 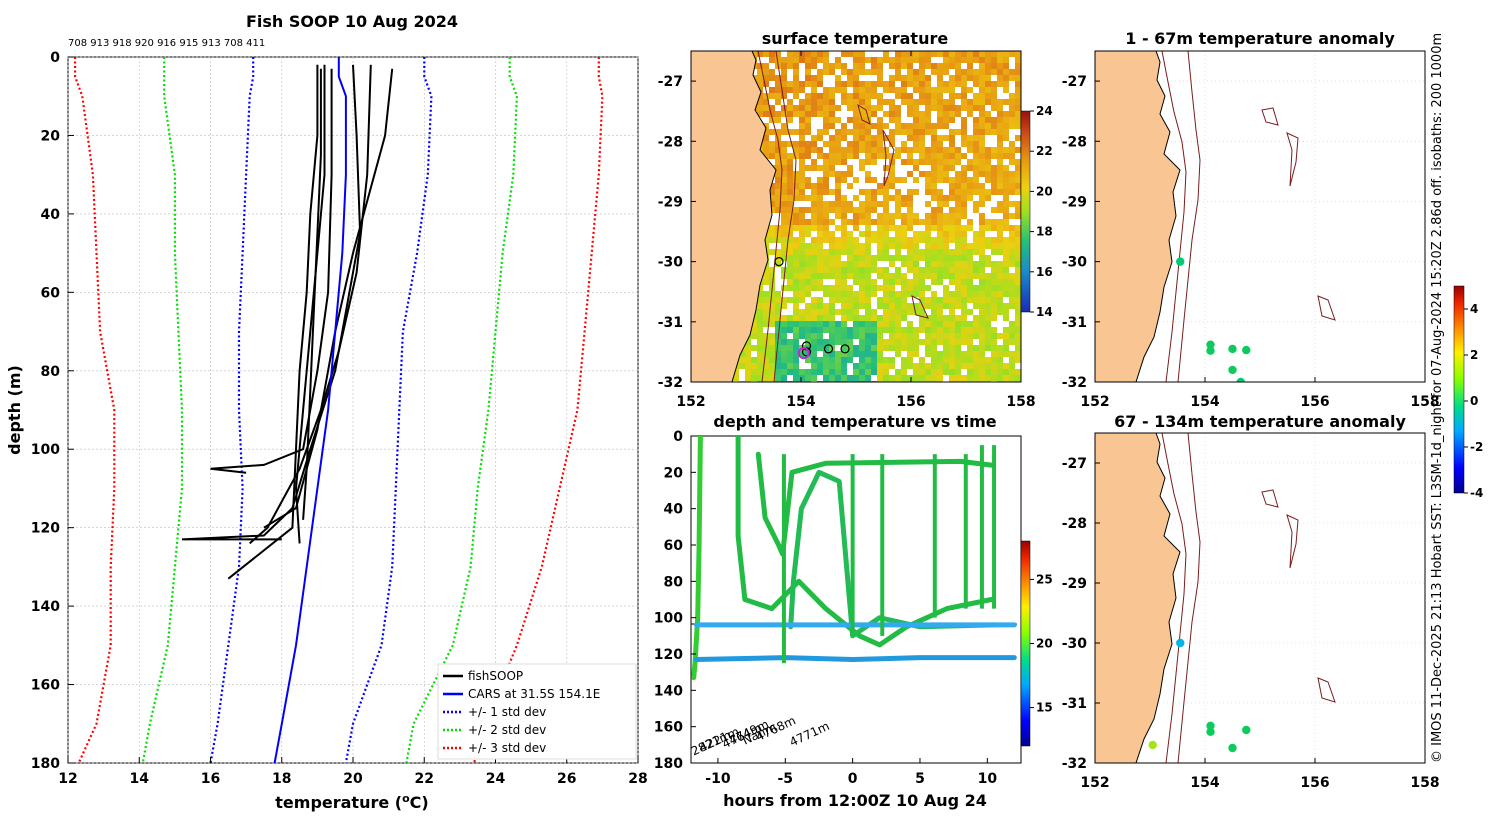 I want to click on anomaly-deep-point, so click(x=1180, y=643).